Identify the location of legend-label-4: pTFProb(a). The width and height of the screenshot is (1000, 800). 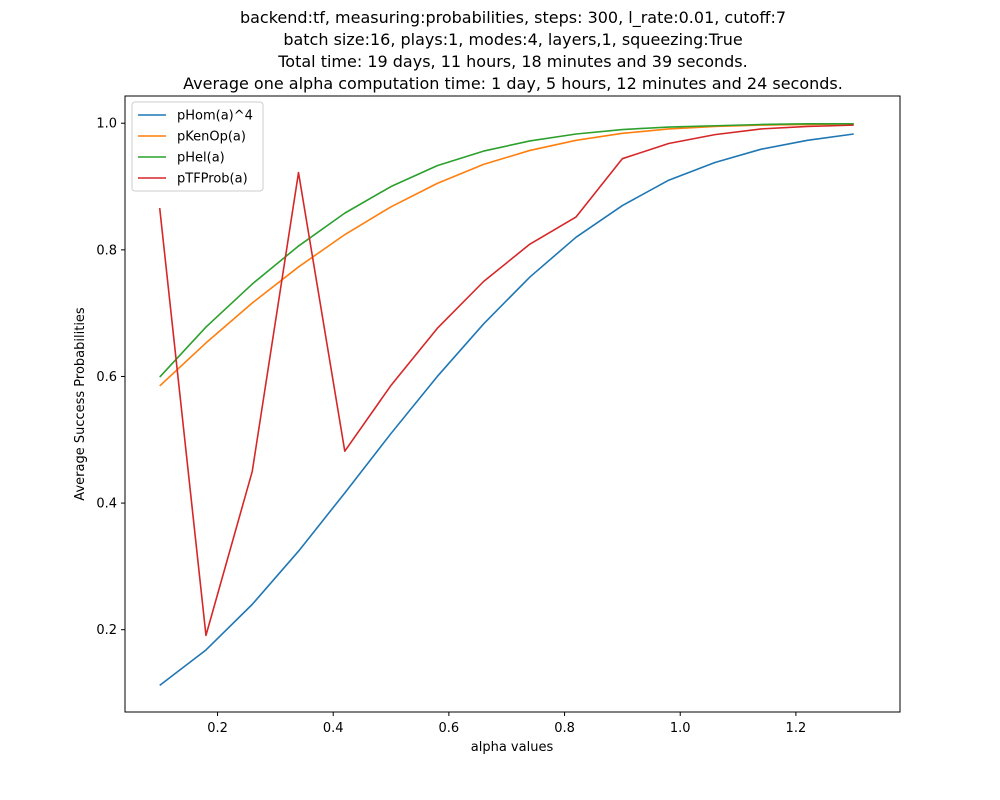
(212, 179).